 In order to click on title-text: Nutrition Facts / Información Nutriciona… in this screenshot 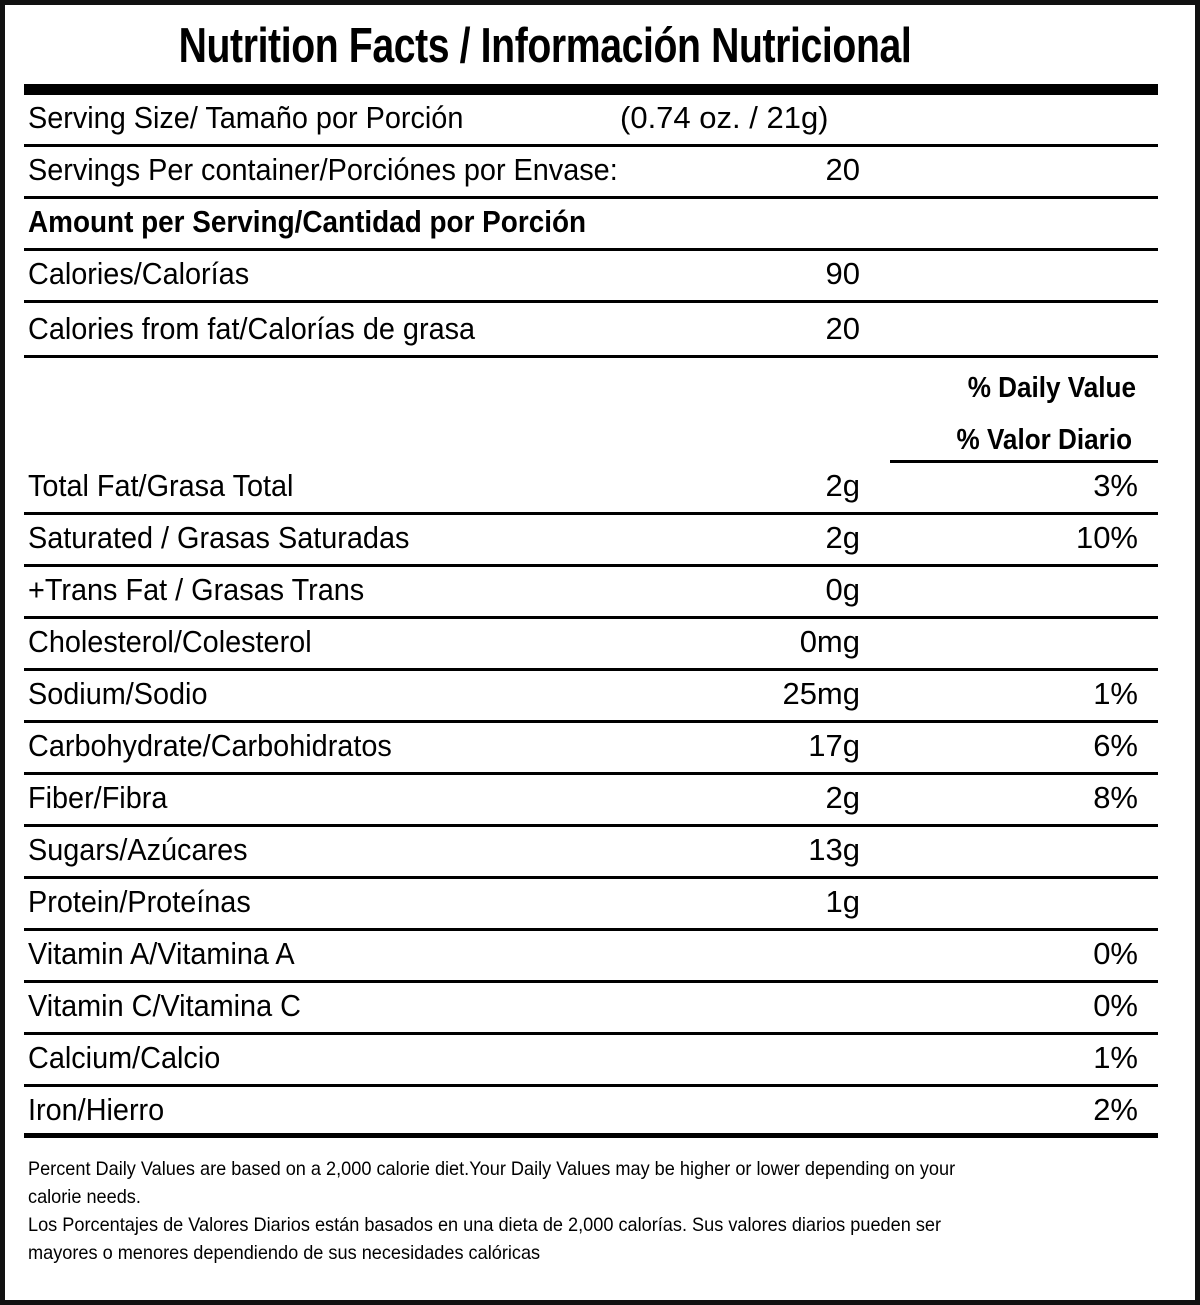, I will do `click(545, 46)`.